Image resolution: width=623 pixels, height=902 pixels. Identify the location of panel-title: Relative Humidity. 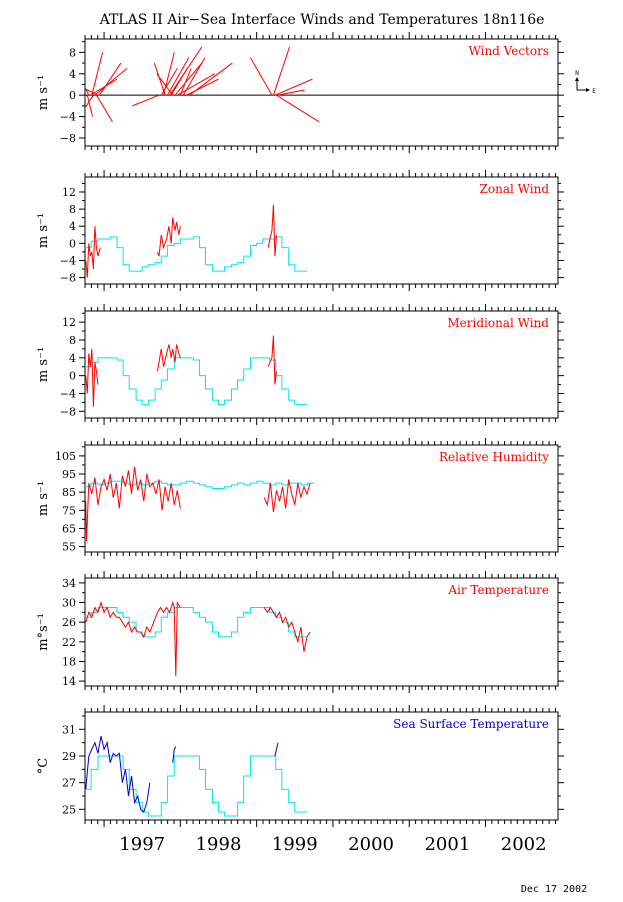
(494, 457).